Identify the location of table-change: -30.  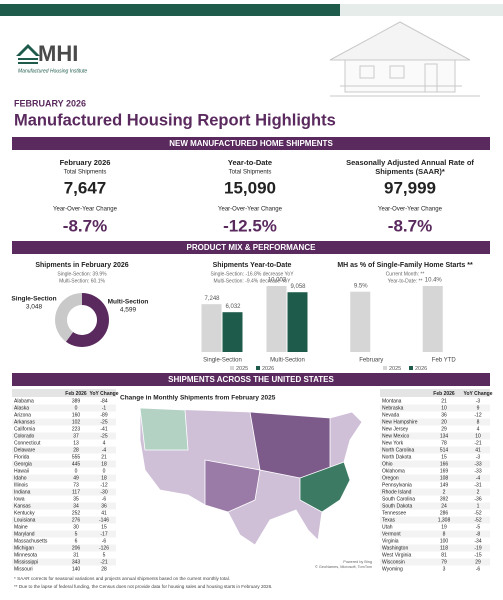
(103, 492).